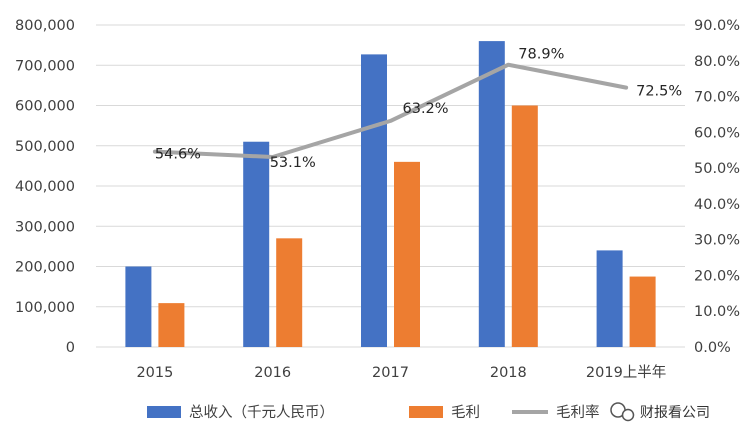 This screenshot has width=752, height=445. What do you see at coordinates (45, 26) in the screenshot?
I see `left-axis-tick-label: 800,000` at bounding box center [45, 26].